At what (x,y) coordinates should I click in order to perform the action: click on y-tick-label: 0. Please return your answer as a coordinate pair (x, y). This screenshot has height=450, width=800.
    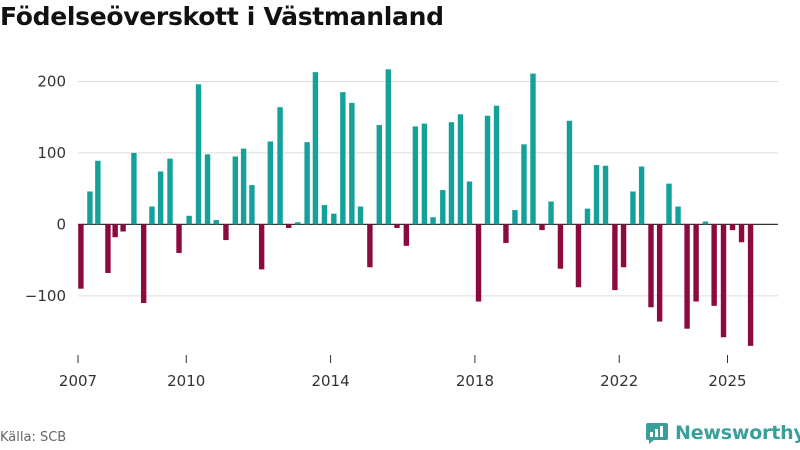
    Looking at the image, I should click on (61, 224).